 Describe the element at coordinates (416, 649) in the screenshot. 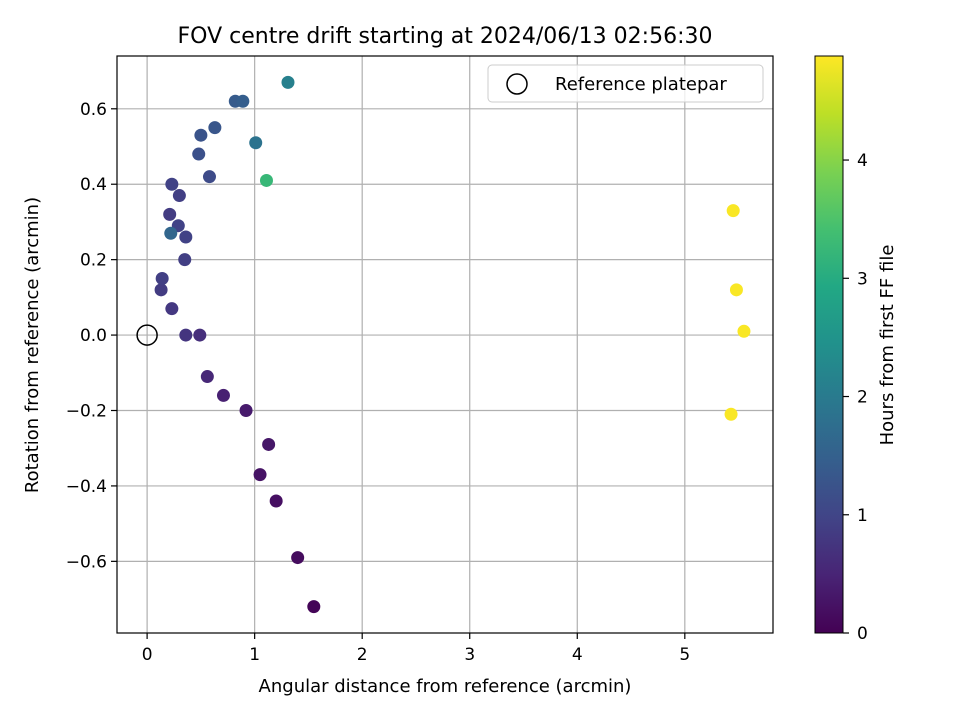

I see `x-axis-ticks: 0 1 2 3 4 5` at that location.